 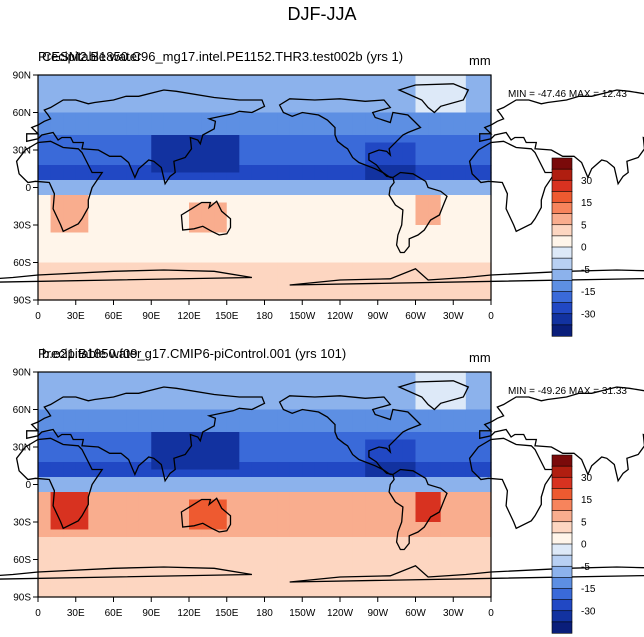 I want to click on lon-tick-label: 90E, so click(x=151, y=316).